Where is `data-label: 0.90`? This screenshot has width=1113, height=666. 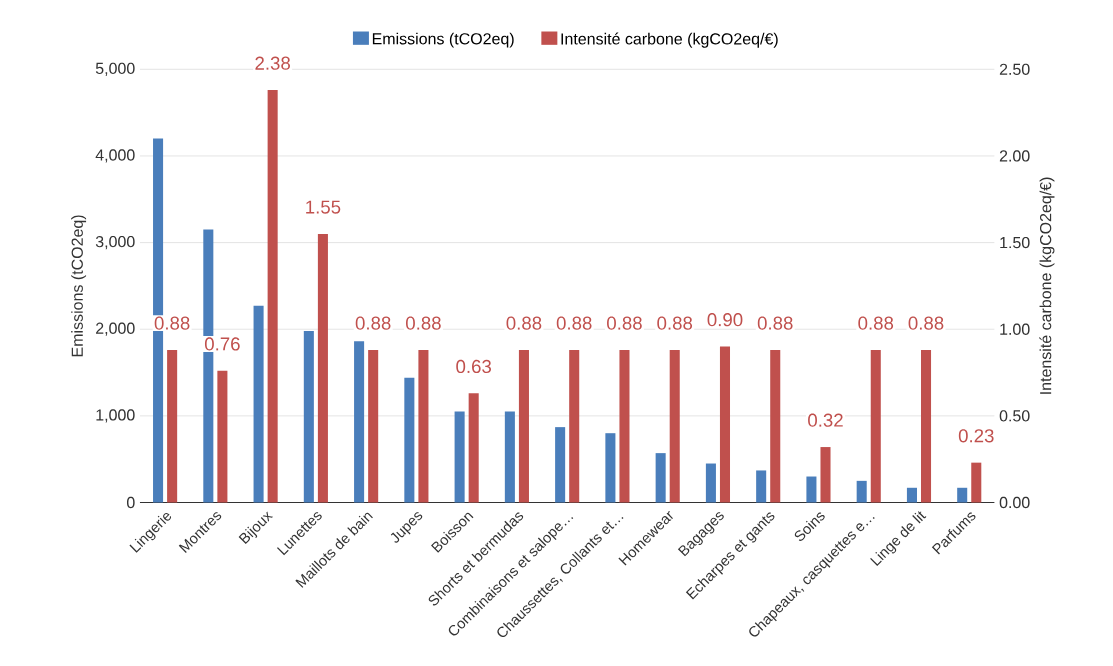
data-label: 0.90 is located at coordinates (725, 319).